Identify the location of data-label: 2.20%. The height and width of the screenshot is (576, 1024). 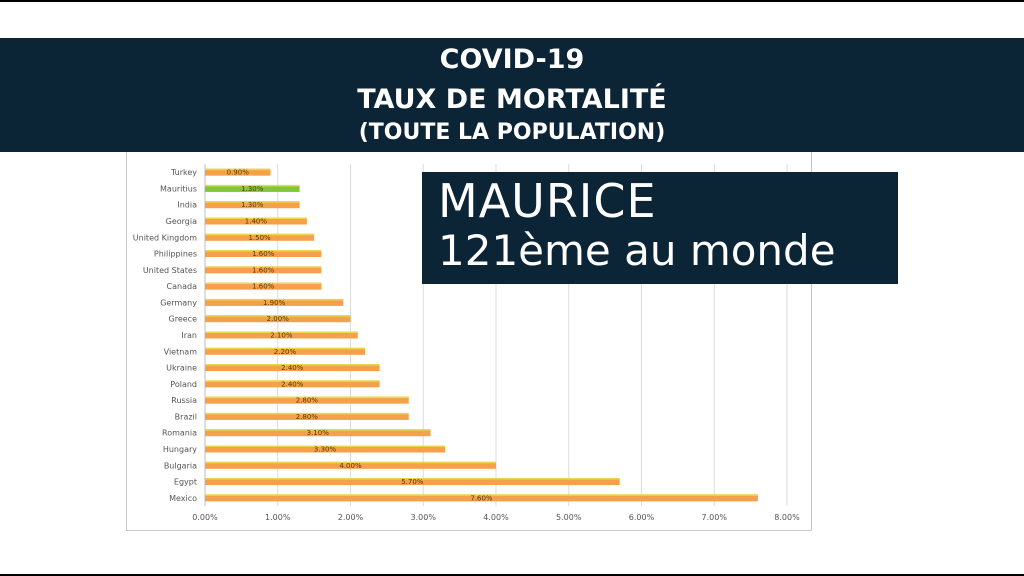
(285, 352).